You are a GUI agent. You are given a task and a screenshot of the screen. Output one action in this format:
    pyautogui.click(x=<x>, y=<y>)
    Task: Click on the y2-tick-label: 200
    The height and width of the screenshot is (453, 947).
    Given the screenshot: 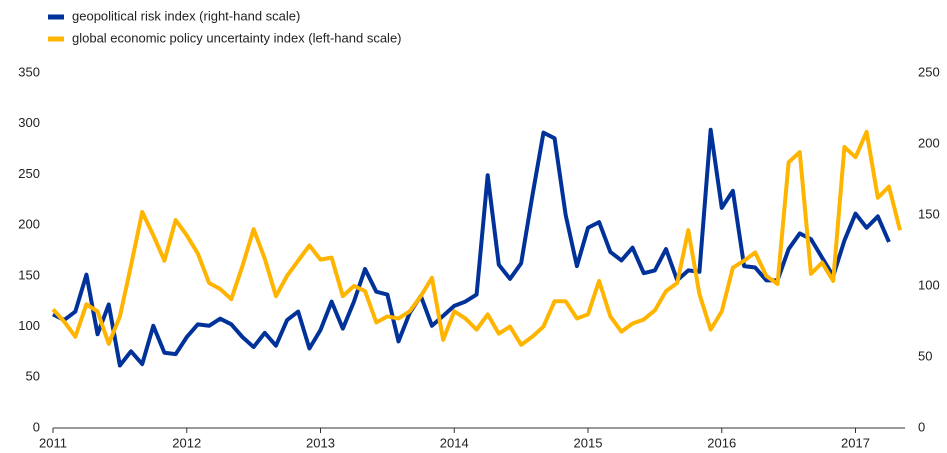 What is the action you would take?
    pyautogui.click(x=929, y=142)
    